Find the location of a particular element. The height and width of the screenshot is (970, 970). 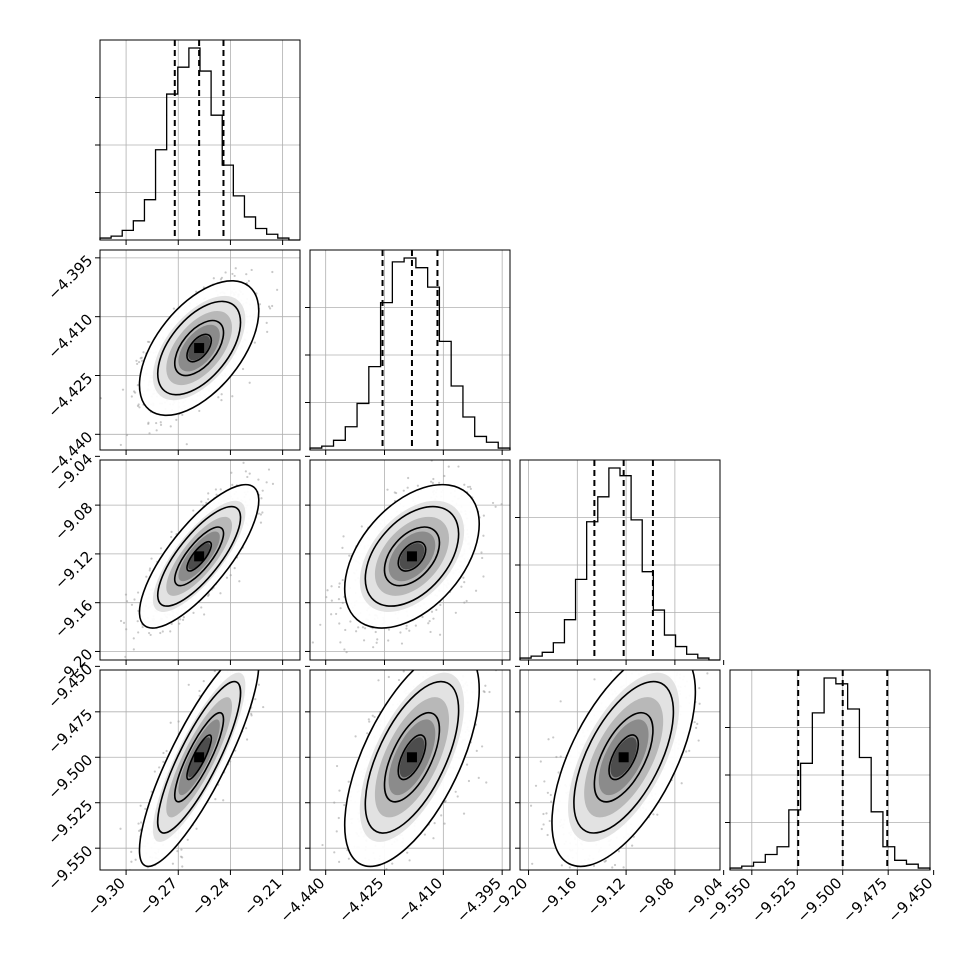

y-tick-label: −4.395 is located at coordinates (70, 277).